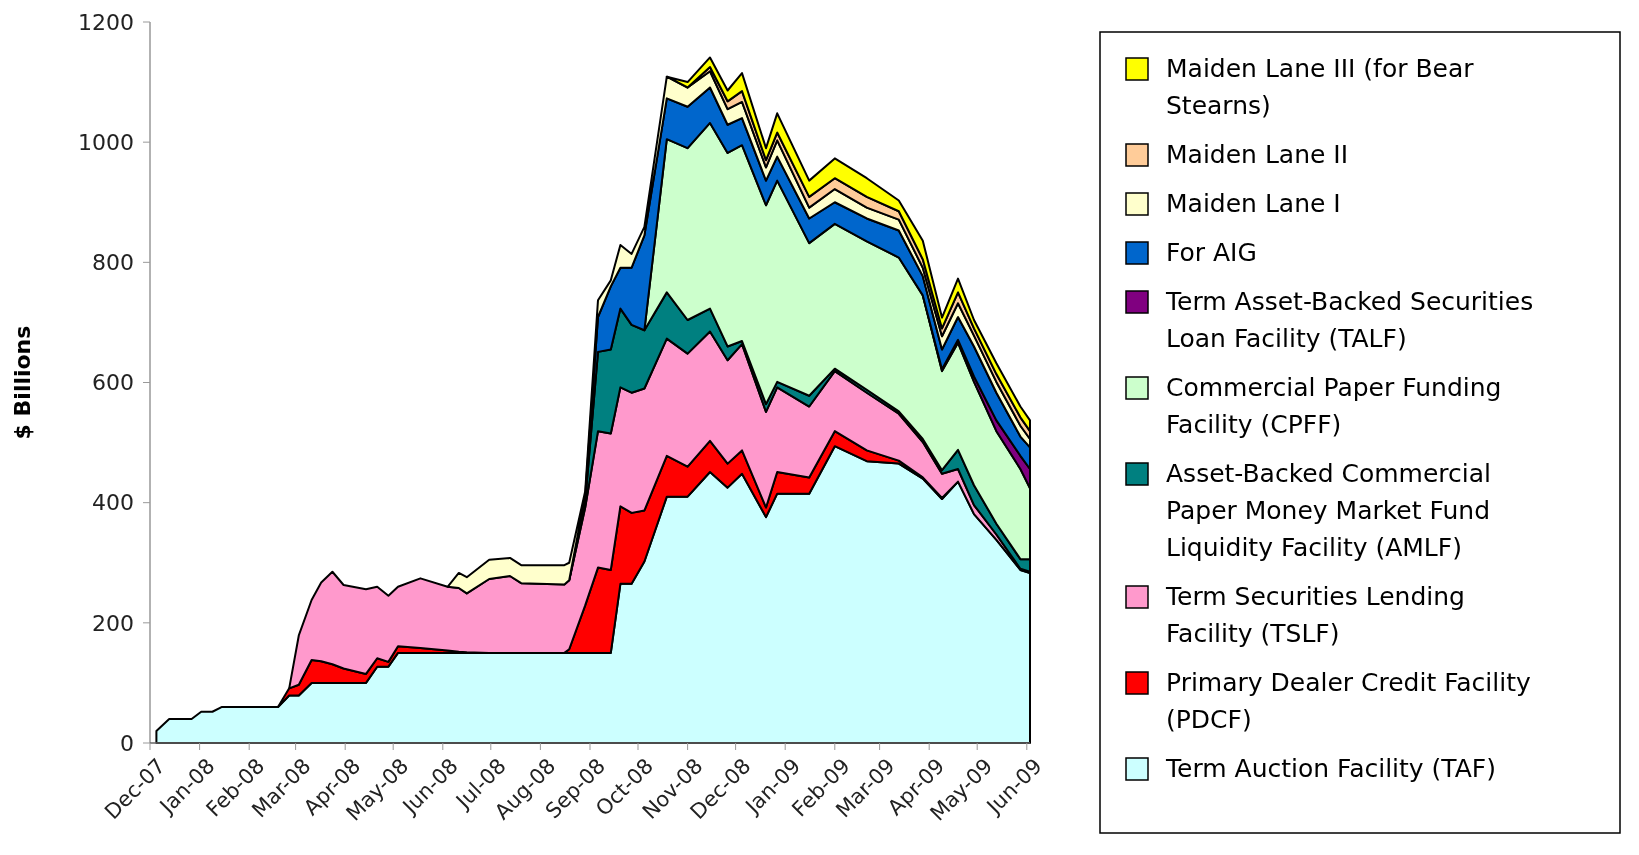 This screenshot has height=855, width=1639. Describe the element at coordinates (106, 142) in the screenshot. I see `y-tick-label: 1000` at that location.